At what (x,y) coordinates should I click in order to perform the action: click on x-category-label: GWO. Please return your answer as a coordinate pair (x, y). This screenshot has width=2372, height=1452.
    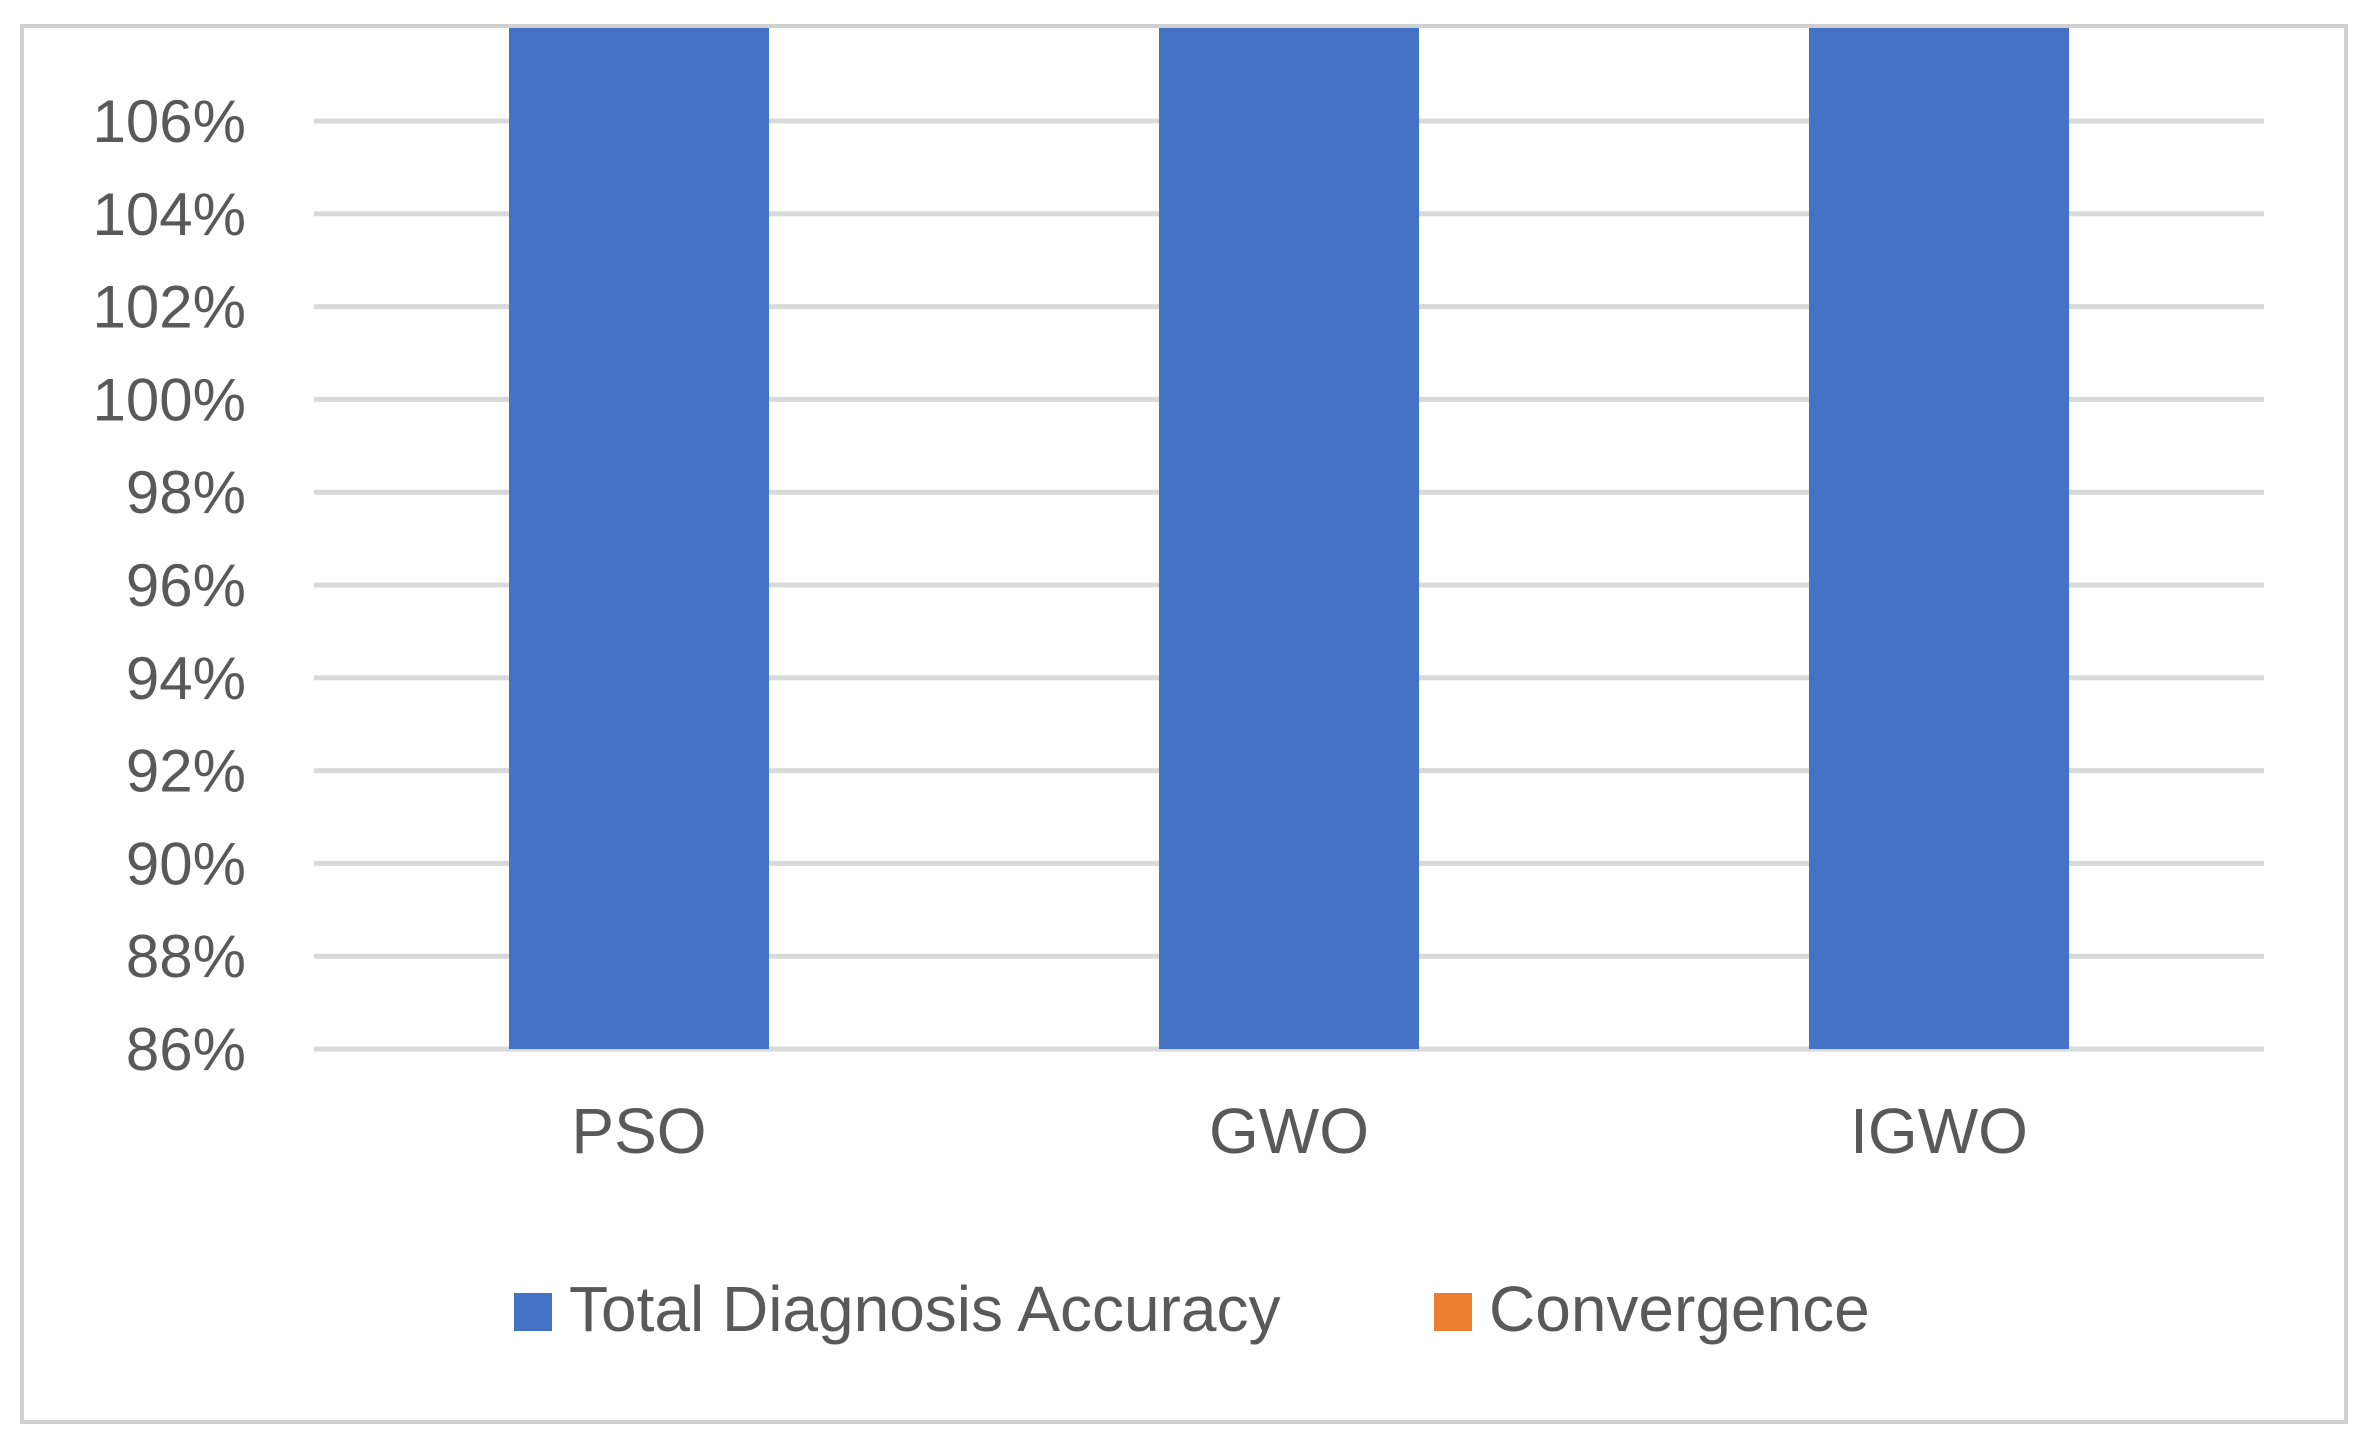
    Looking at the image, I should click on (1289, 1131).